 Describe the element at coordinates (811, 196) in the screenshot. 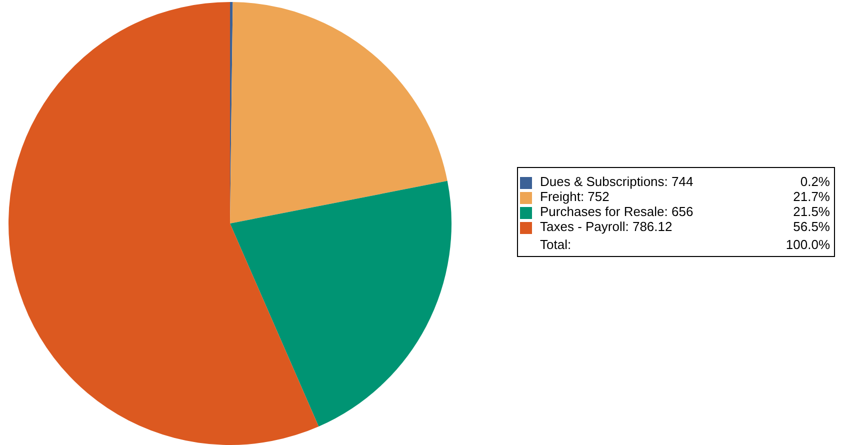

I see `data-label: 21.7%` at that location.